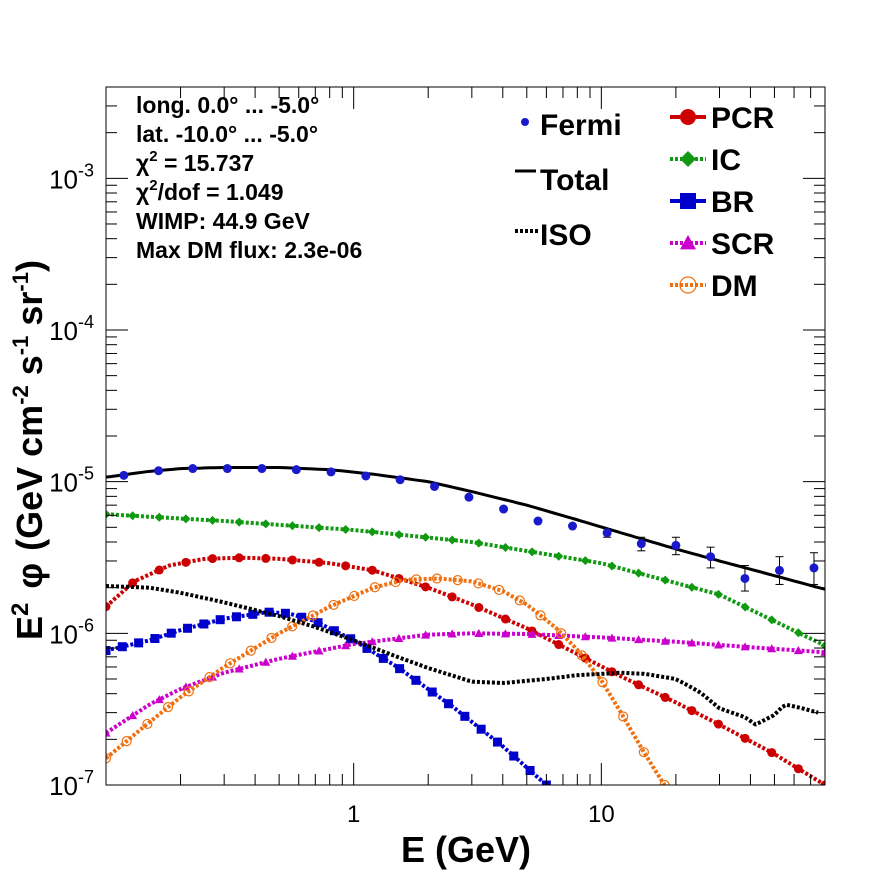 Image resolution: width=896 pixels, height=872 pixels. Describe the element at coordinates (29, 314) in the screenshot. I see `y-axis-title-units-sr: sr` at that location.